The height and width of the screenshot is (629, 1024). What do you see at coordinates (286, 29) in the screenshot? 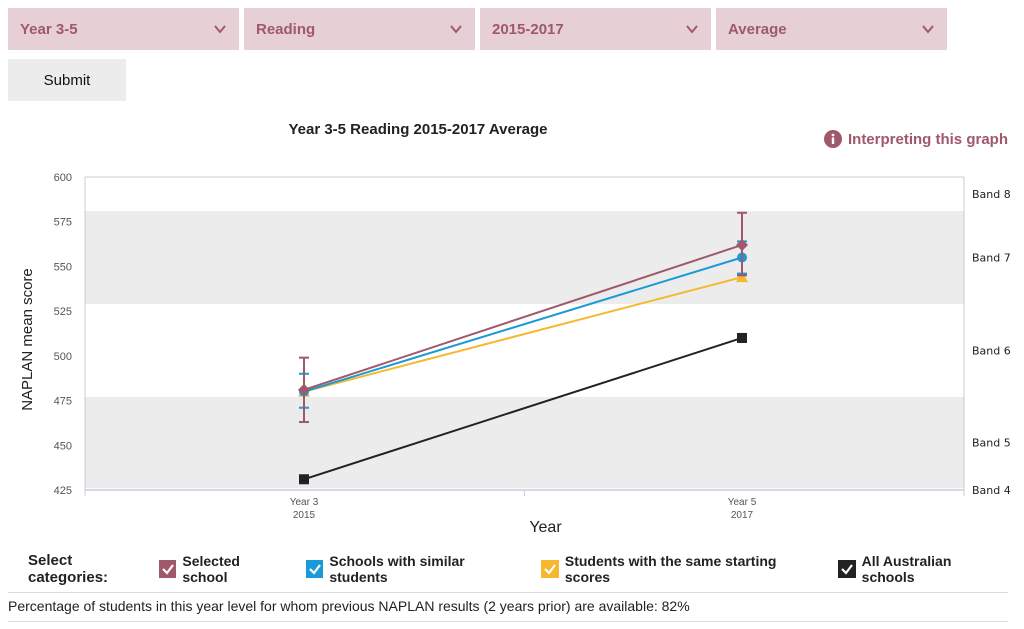
I see `domain-dropdown-value: Reading` at bounding box center [286, 29].